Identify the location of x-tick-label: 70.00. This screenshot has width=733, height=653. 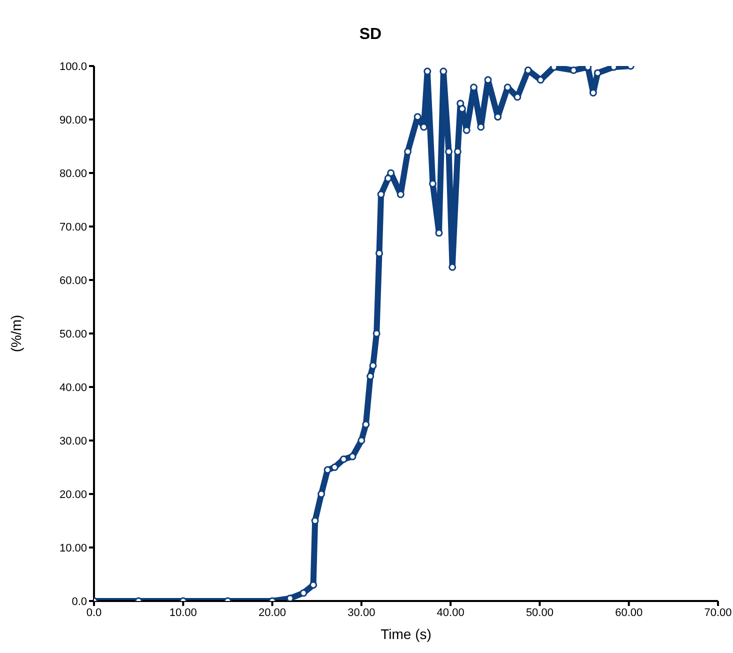
(718, 612).